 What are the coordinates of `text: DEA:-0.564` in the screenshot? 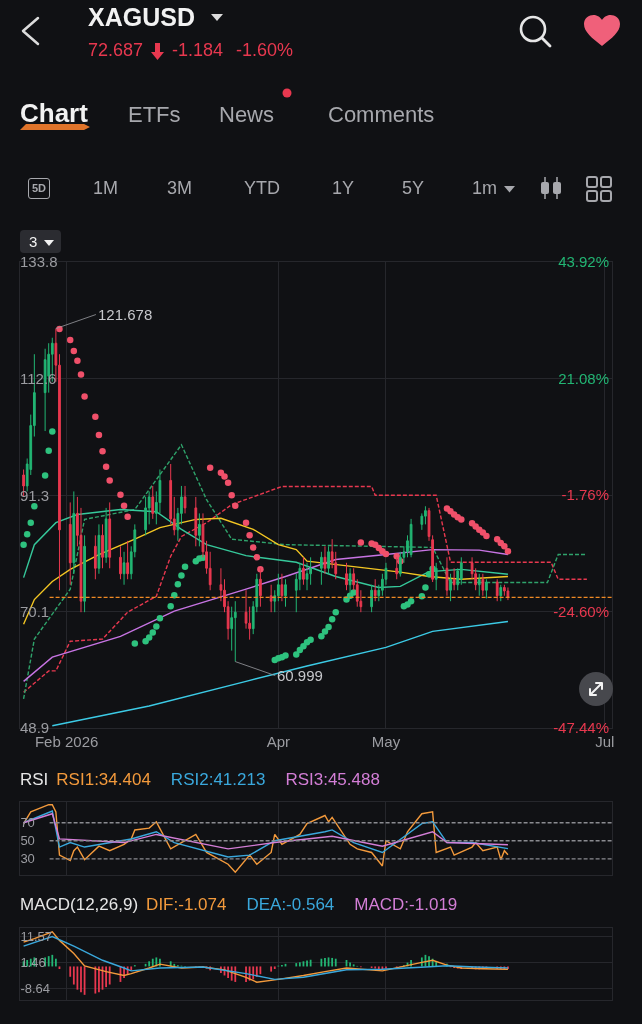 It's located at (290, 904).